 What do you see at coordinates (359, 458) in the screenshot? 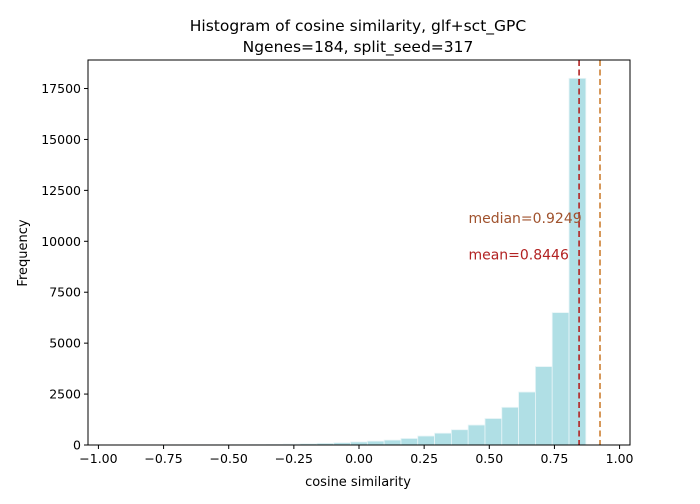
I see `x-tick-label: 0.00` at bounding box center [359, 458].